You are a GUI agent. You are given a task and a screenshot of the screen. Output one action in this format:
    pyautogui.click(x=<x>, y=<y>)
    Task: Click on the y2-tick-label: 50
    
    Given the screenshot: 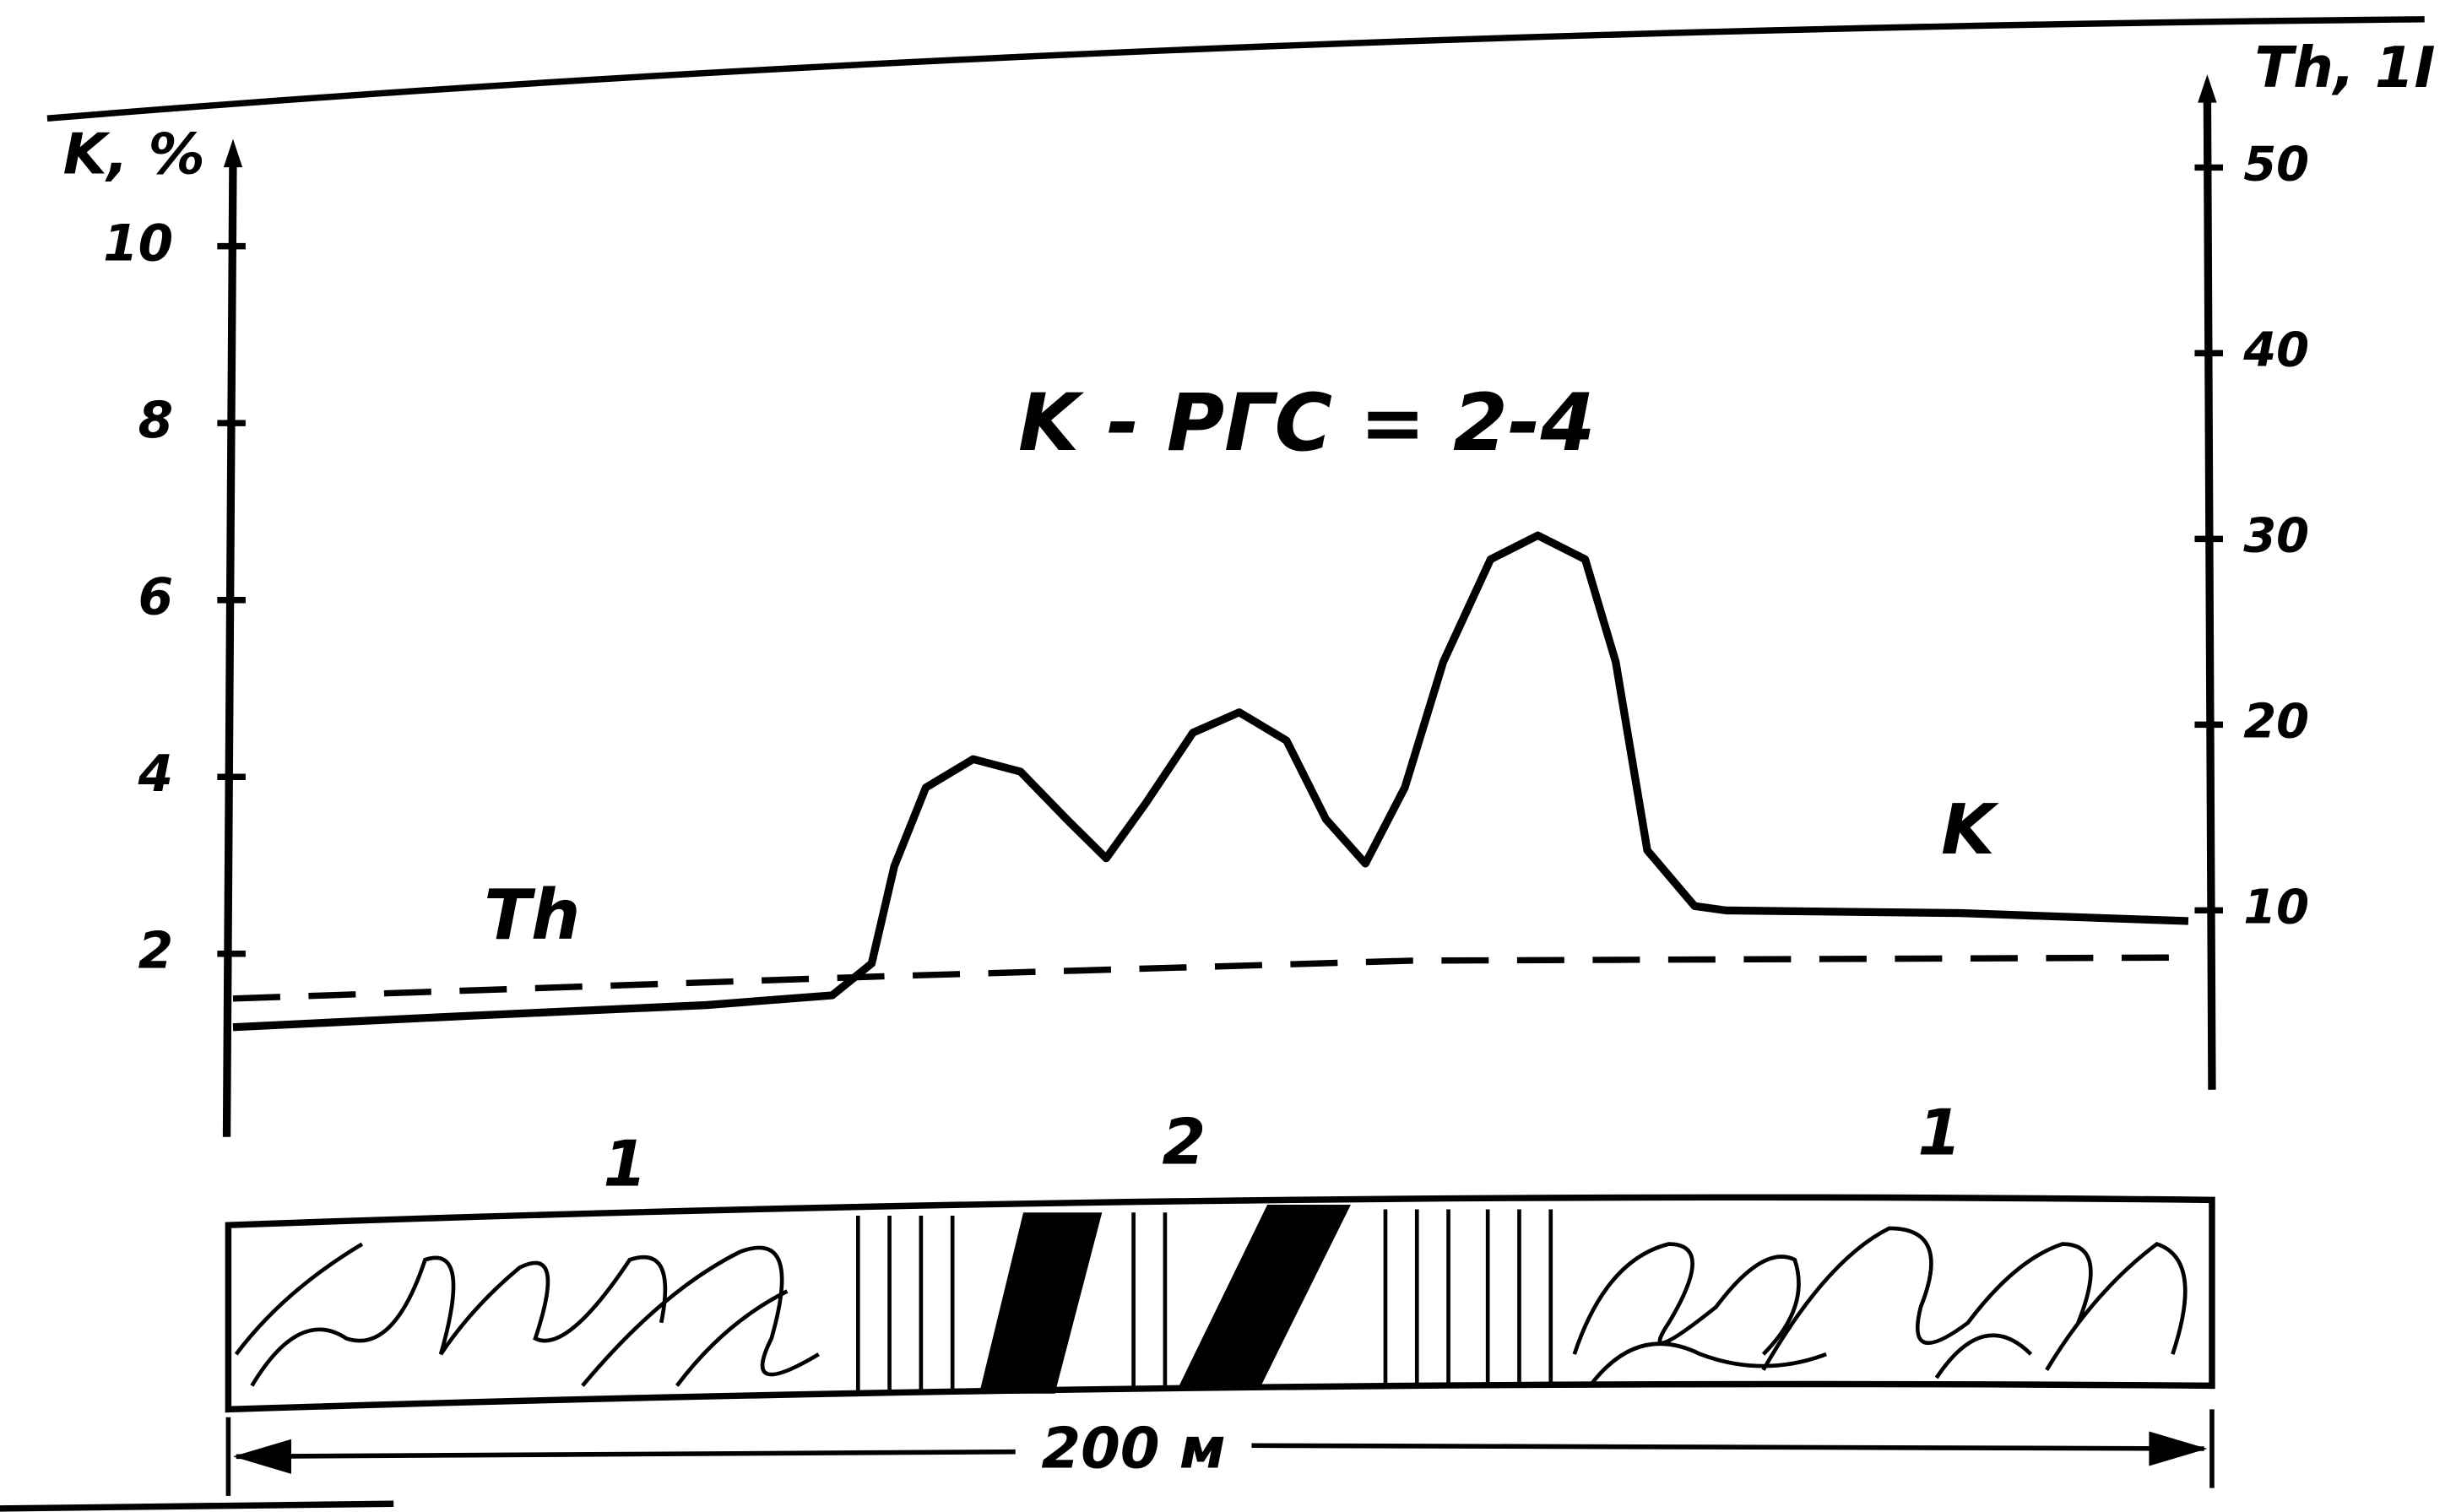 What is the action you would take?
    pyautogui.click(x=2276, y=165)
    